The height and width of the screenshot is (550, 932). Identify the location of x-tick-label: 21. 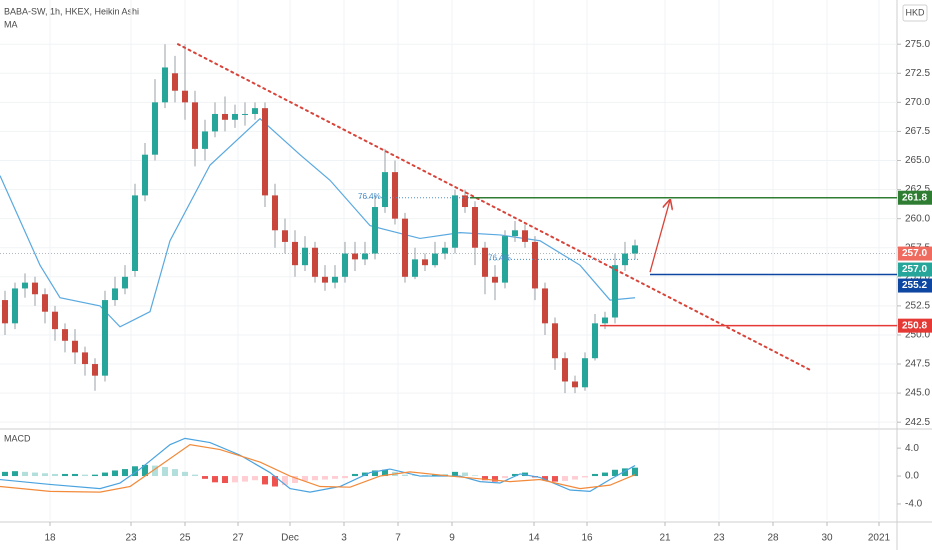
(665, 538).